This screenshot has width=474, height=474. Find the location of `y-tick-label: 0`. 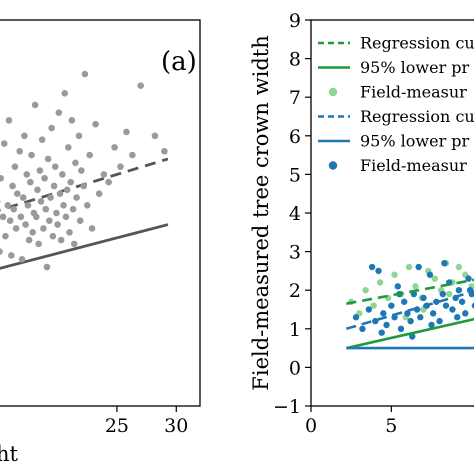

y-tick-label: 0 is located at coordinates (295, 368).